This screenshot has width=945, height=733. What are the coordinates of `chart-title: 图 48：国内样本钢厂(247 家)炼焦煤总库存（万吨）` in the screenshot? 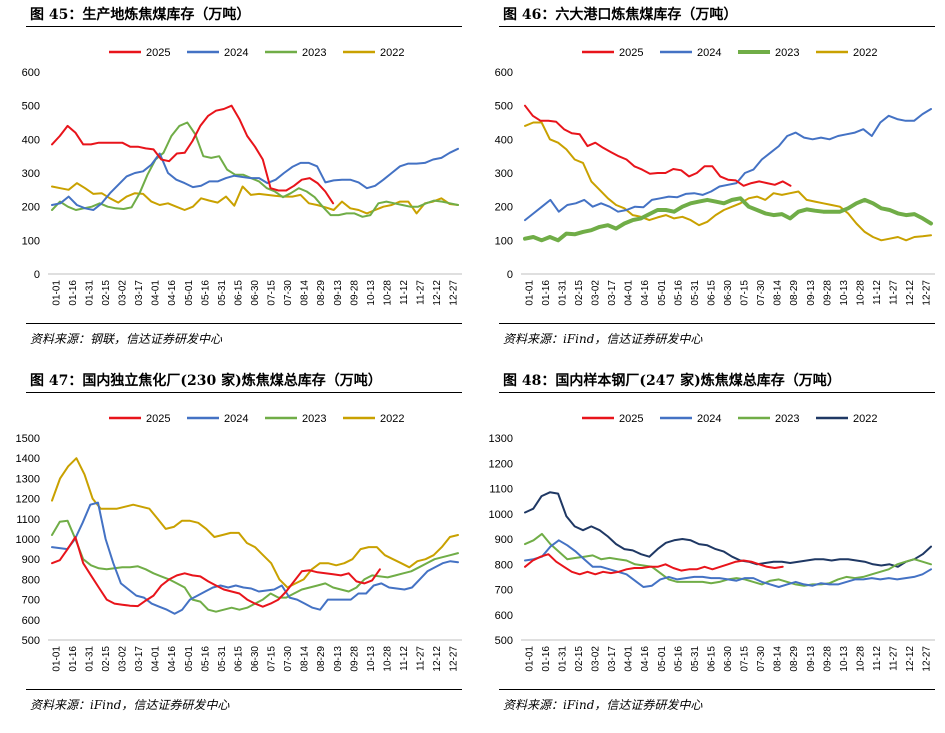 It's located at (672, 381).